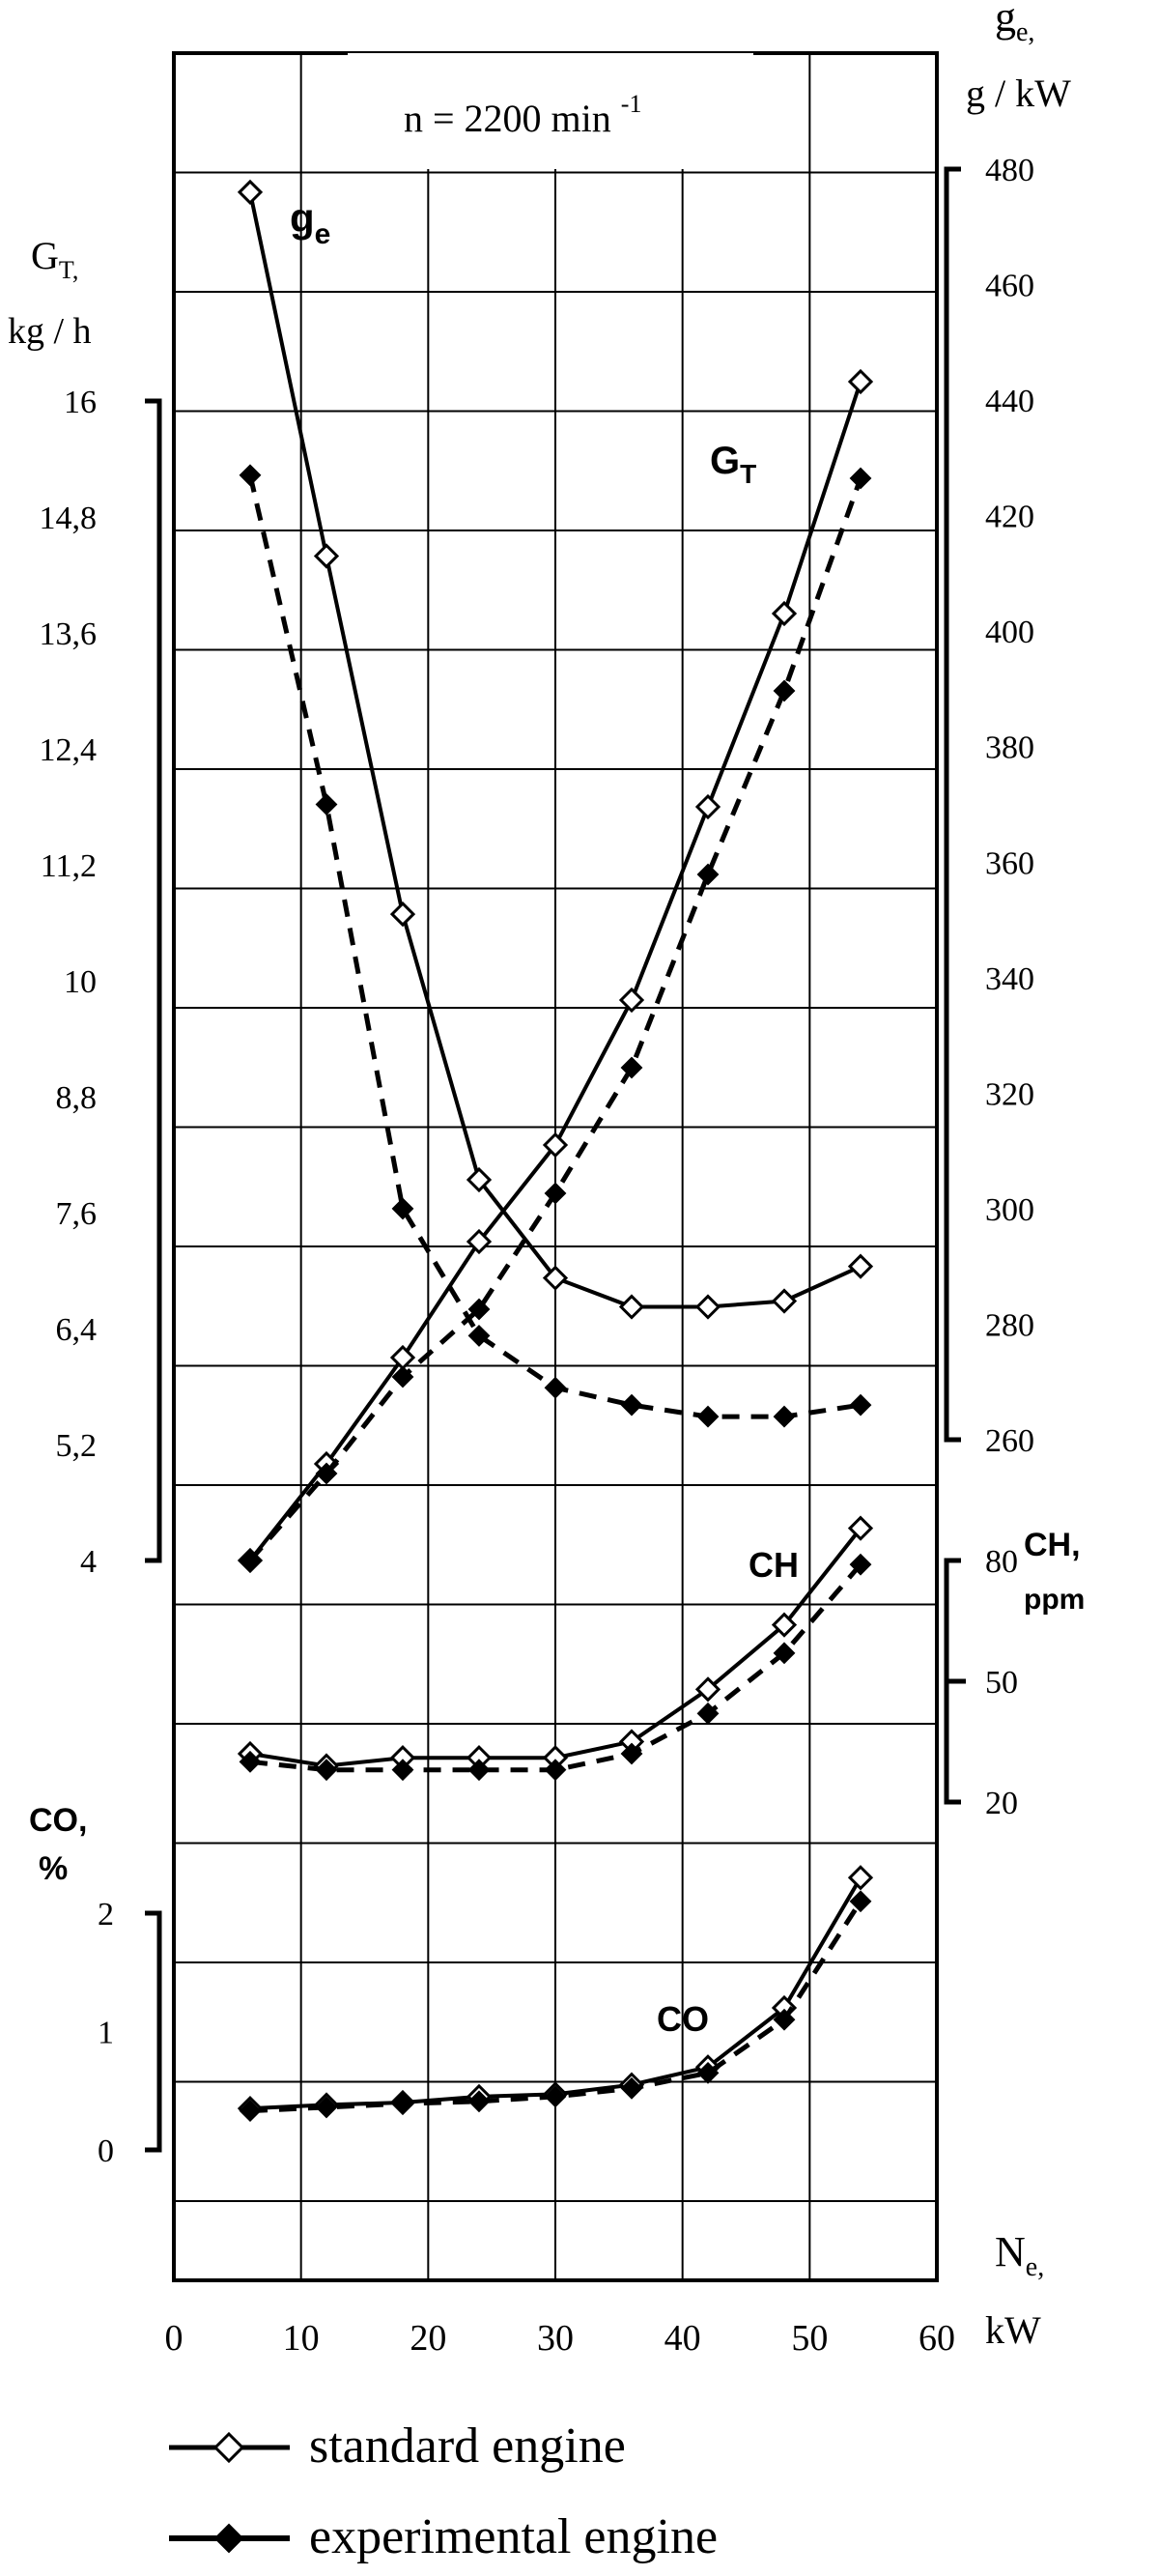 The height and width of the screenshot is (2576, 1159). I want to click on gt-tick-label: 11,2, so click(69, 866).